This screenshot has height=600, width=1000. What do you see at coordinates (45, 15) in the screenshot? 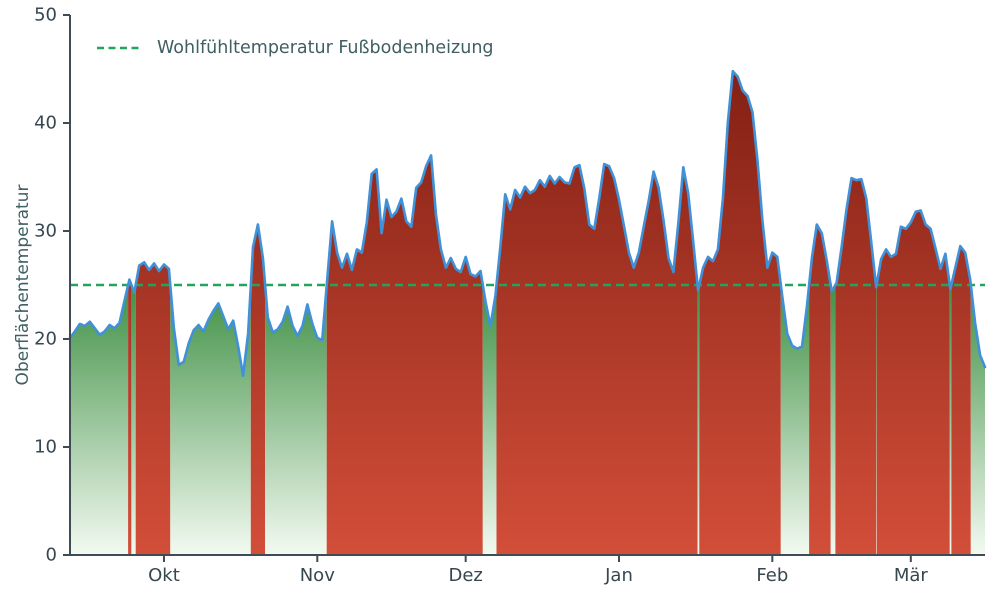
I see `y-tick-label: 50` at bounding box center [45, 15].